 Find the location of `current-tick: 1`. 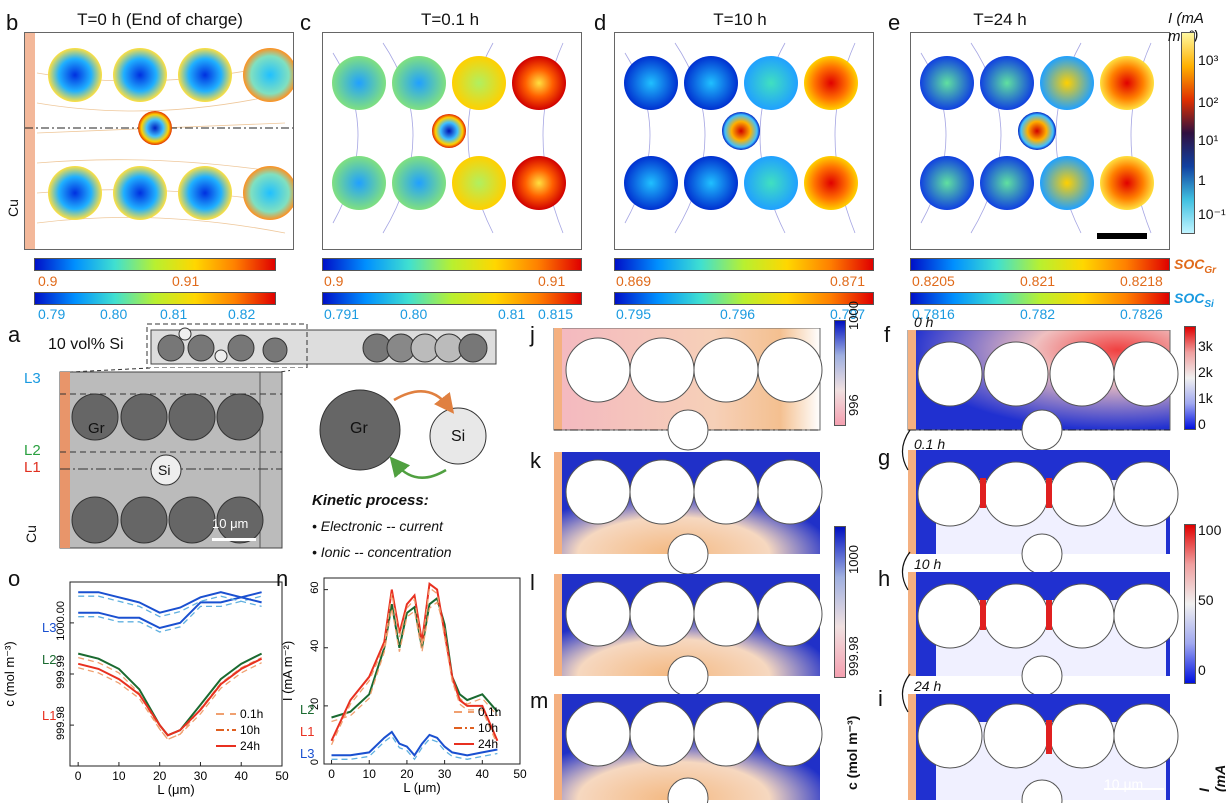

current-tick: 1 is located at coordinates (1202, 180).